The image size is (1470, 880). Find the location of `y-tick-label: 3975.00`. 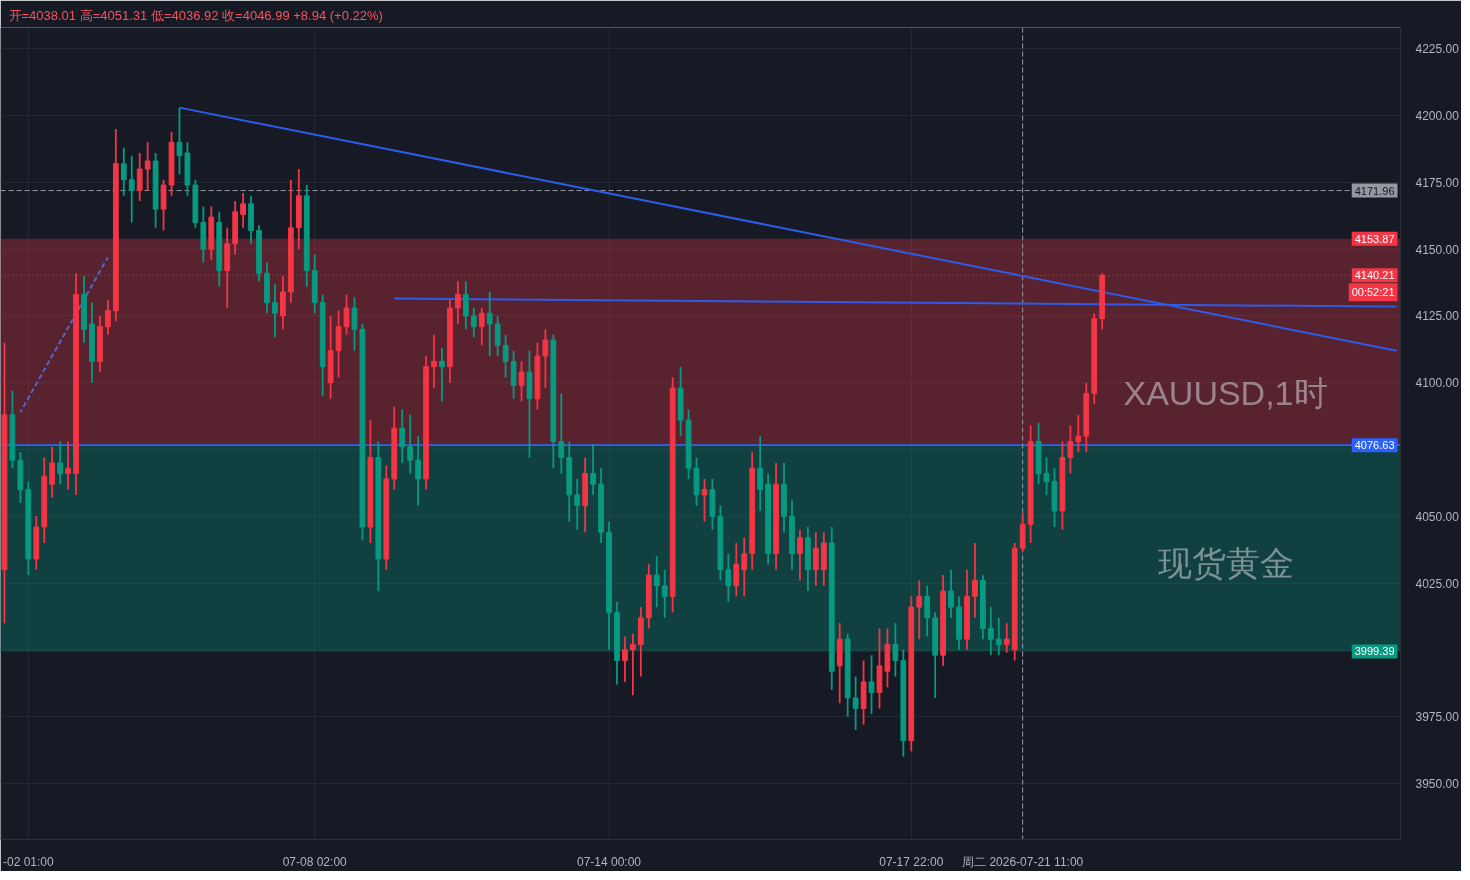

y-tick-label: 3975.00 is located at coordinates (1437, 717).